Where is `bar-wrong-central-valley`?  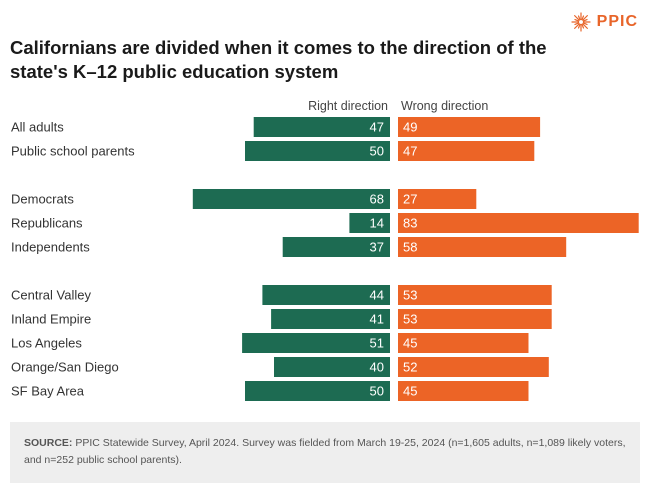
bar-wrong-central-valley is located at coordinates (475, 295).